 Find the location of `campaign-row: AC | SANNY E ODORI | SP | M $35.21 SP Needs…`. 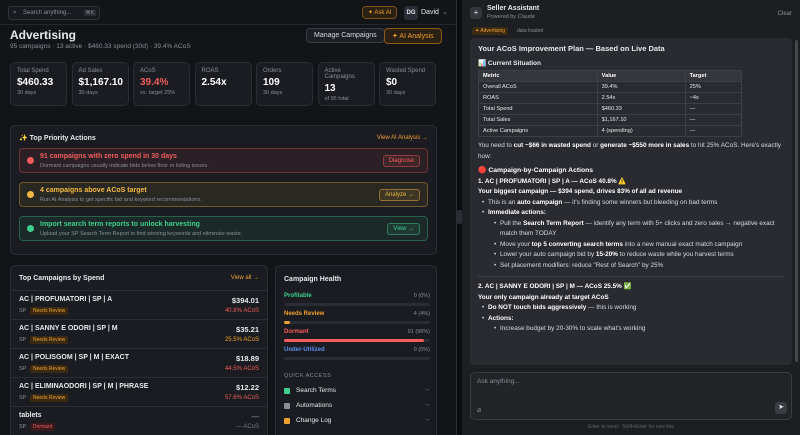

campaign-row: AC | SANNY E ODORI | SP | M $35.21 SP Needs… is located at coordinates (139, 333).